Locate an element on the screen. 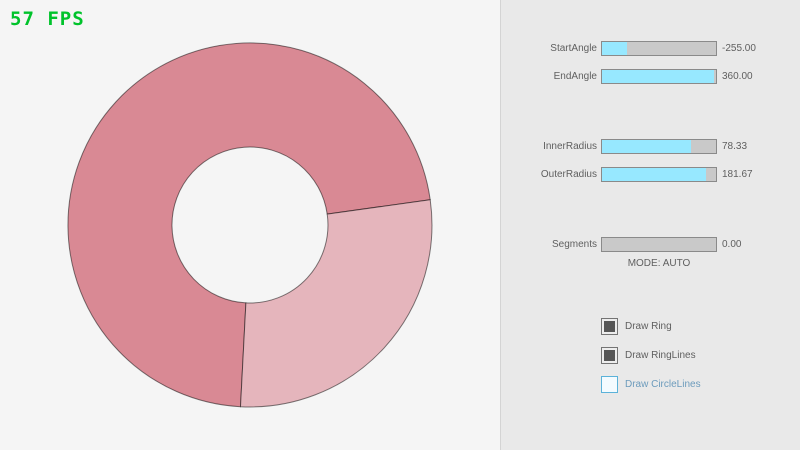 The width and height of the screenshot is (800, 450). startangle-label: StartAngle is located at coordinates (573, 48).